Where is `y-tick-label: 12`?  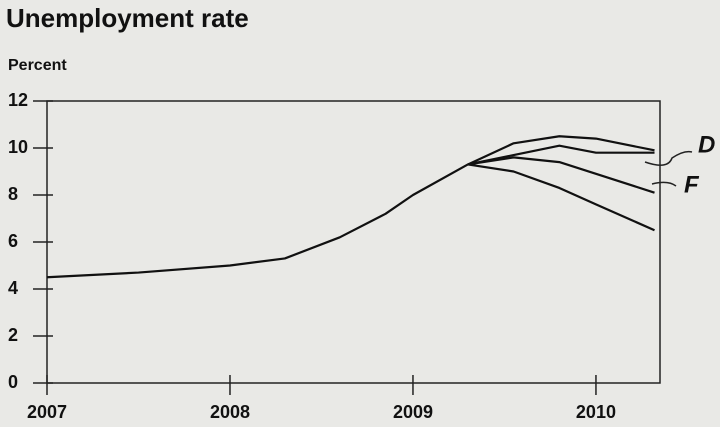 y-tick-label: 12 is located at coordinates (18, 100).